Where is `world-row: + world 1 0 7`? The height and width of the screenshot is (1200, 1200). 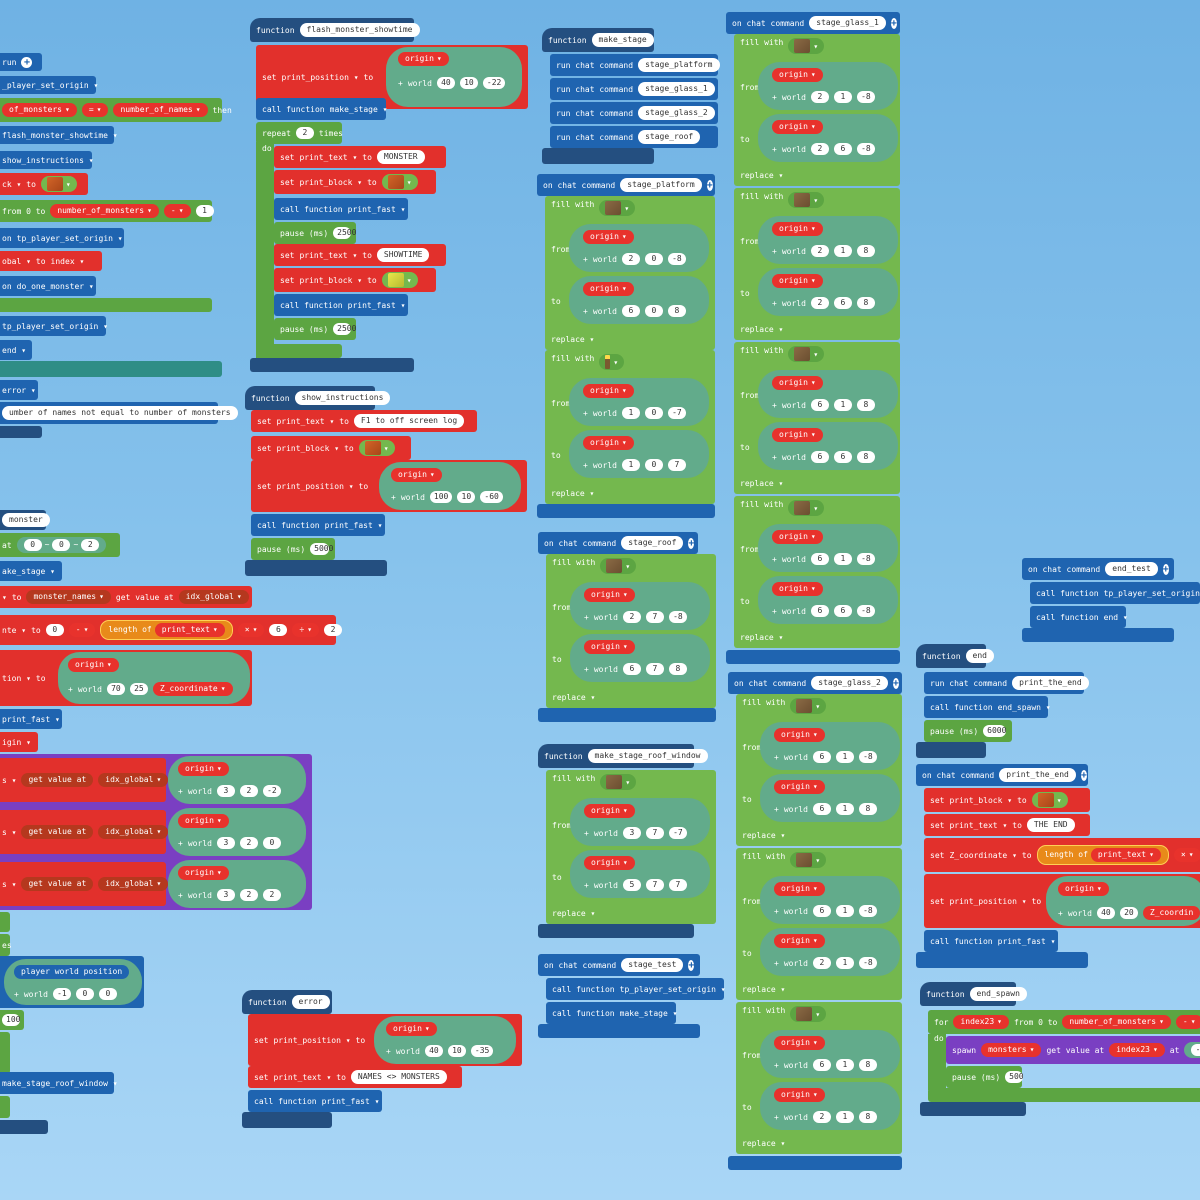
world-row: + world 1 0 7 is located at coordinates (642, 465).